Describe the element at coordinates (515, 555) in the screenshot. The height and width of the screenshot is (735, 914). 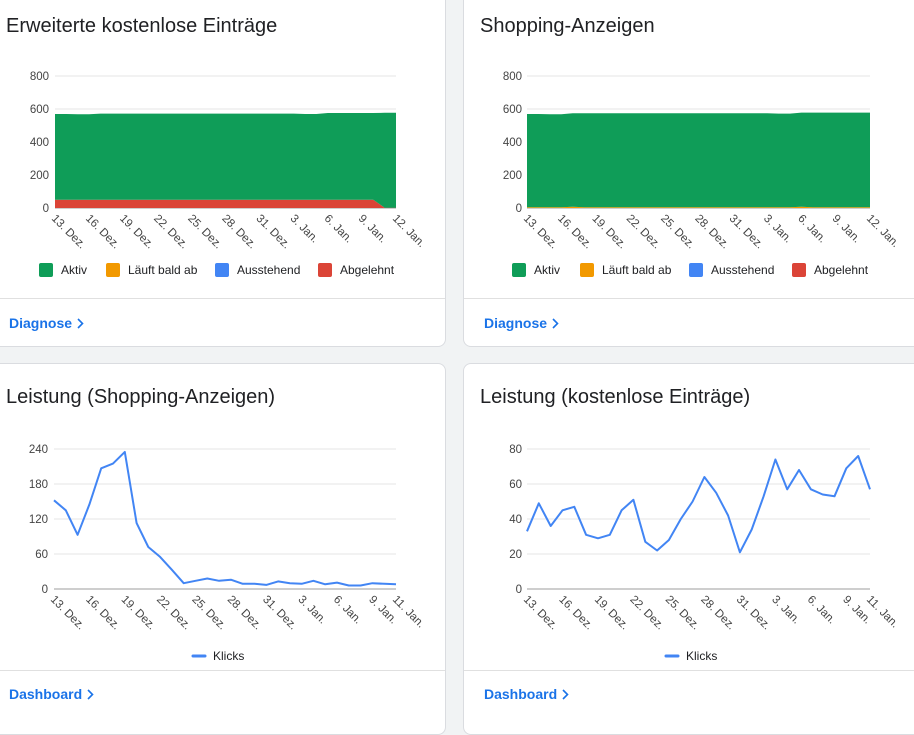
I see `y-tick-label: 20` at that location.